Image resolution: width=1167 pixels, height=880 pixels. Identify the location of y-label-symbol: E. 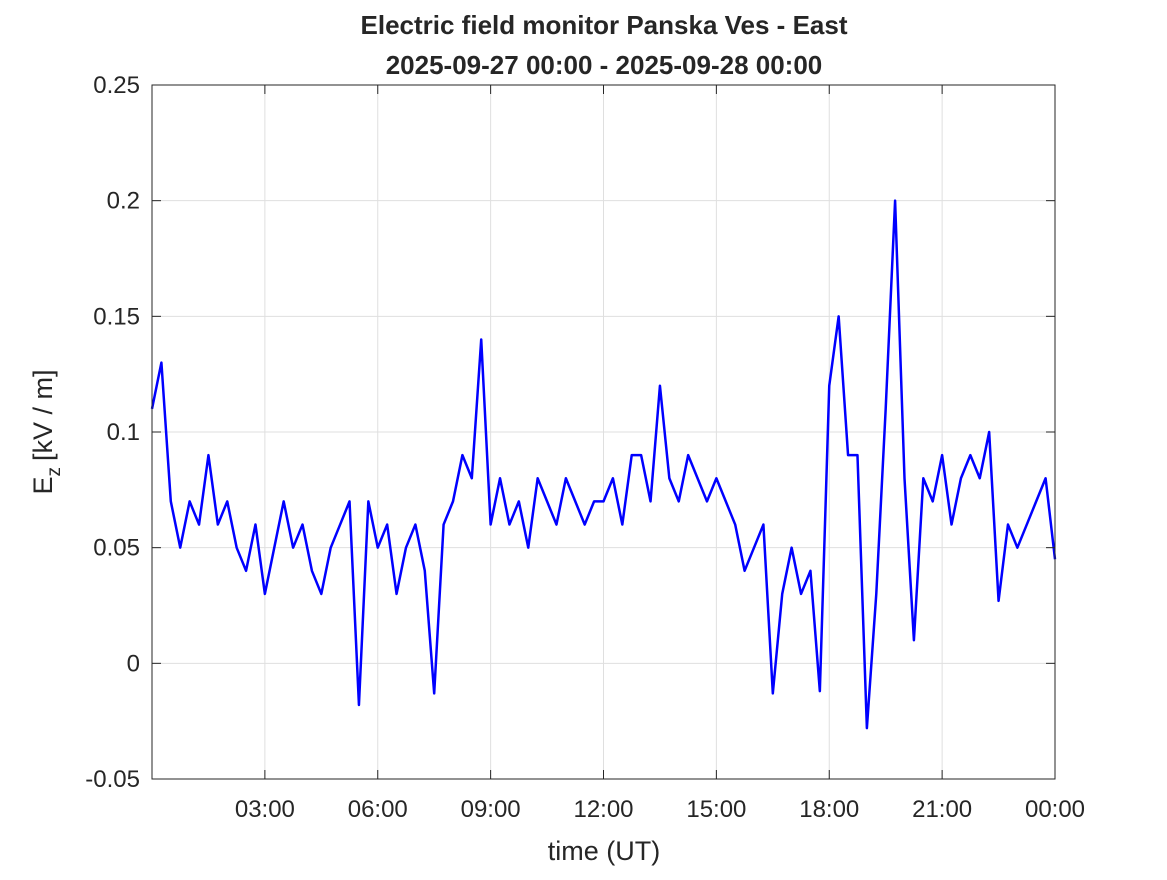
(43, 486).